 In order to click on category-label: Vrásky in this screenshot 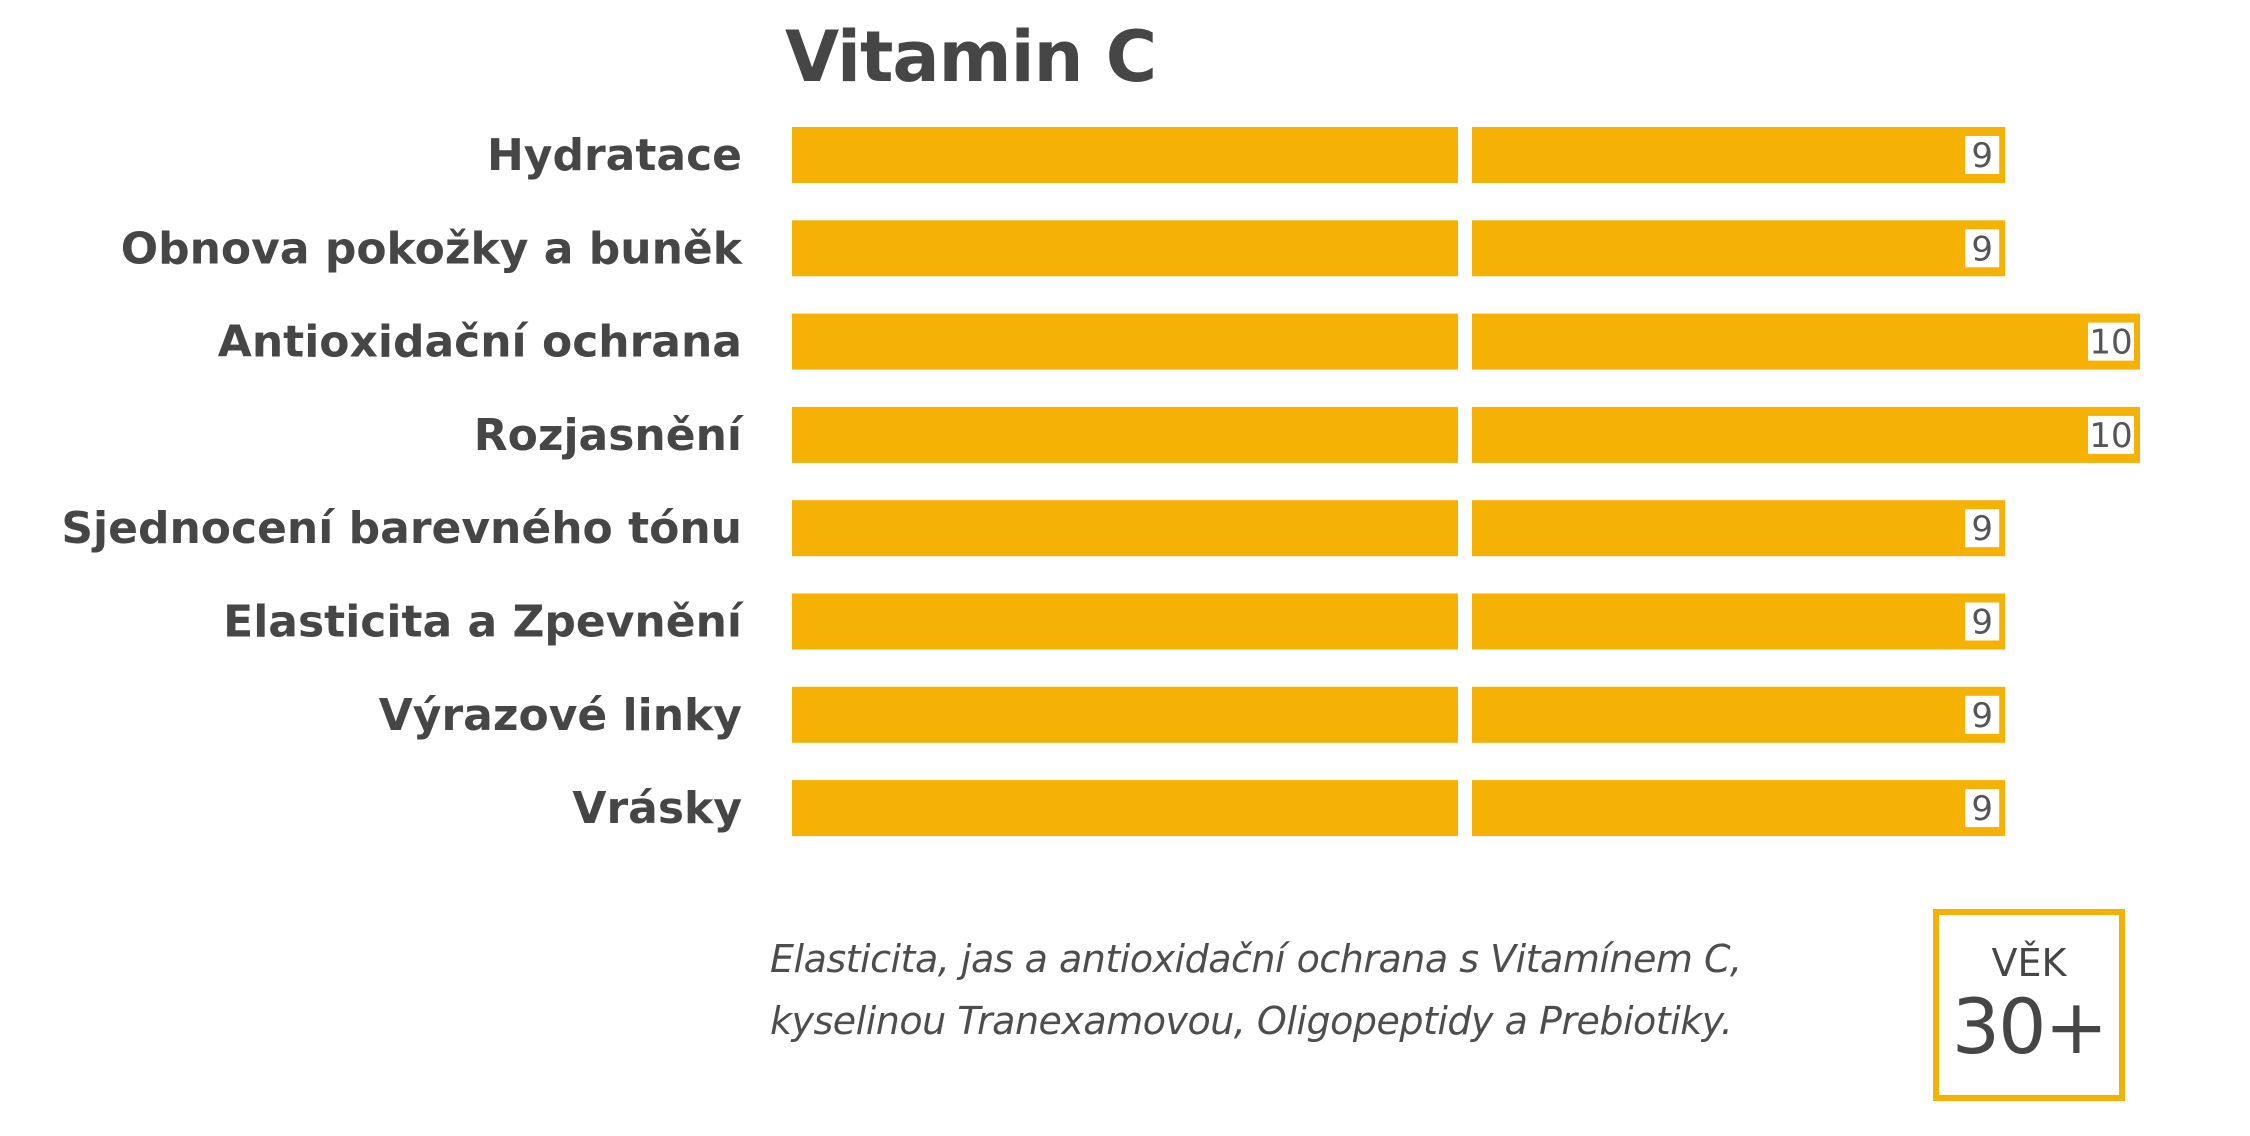, I will do `click(657, 808)`.